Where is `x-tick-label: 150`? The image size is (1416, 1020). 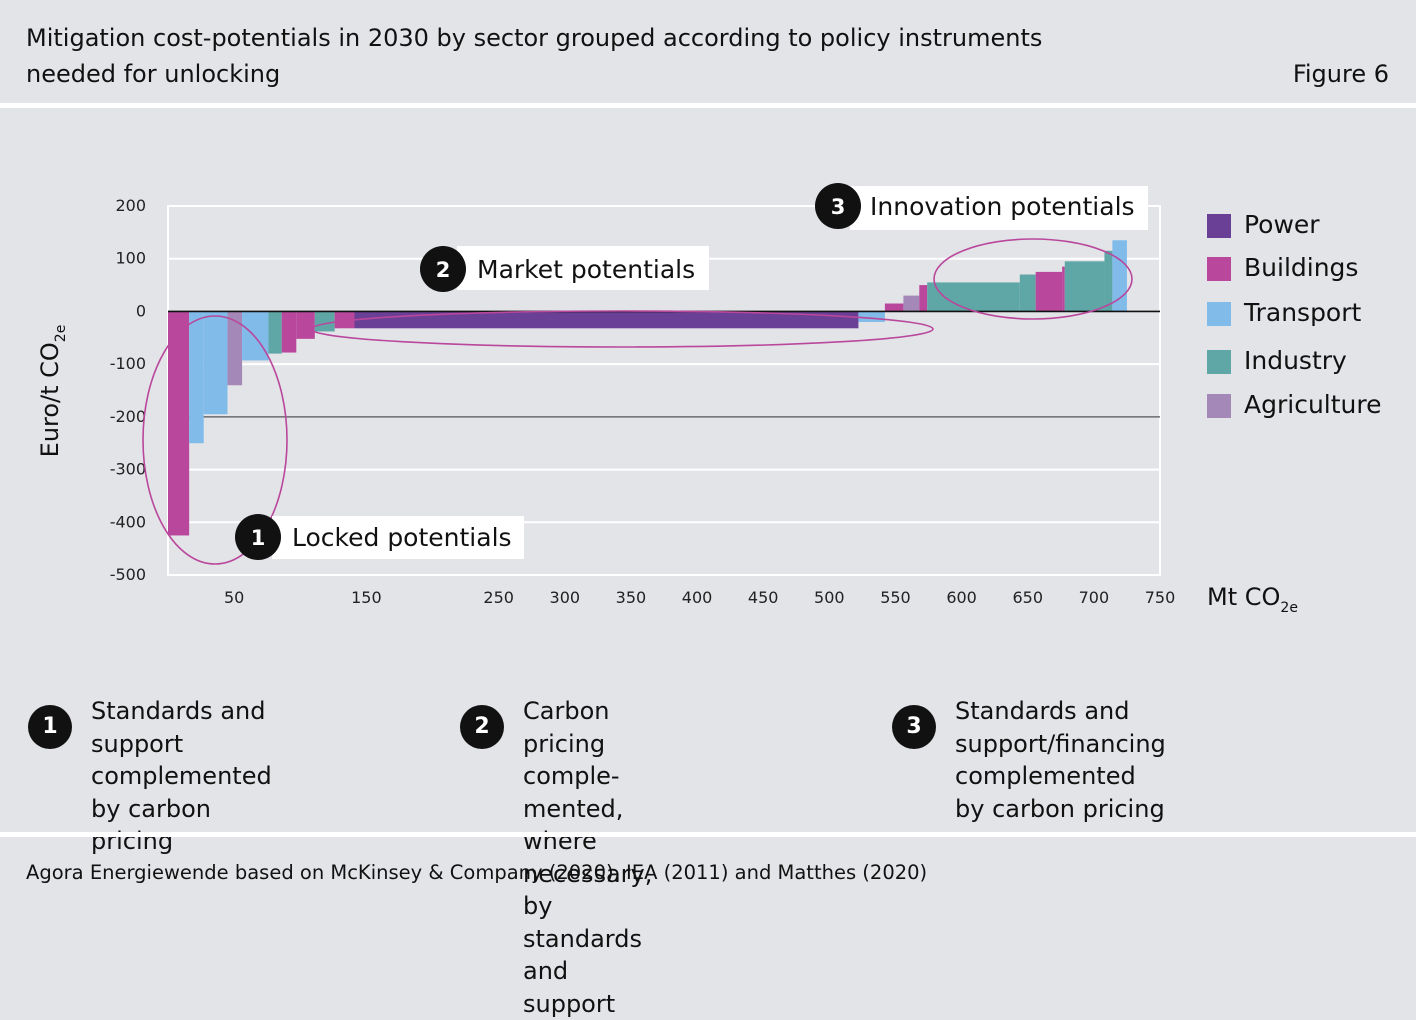
x-tick-label: 150 is located at coordinates (366, 597).